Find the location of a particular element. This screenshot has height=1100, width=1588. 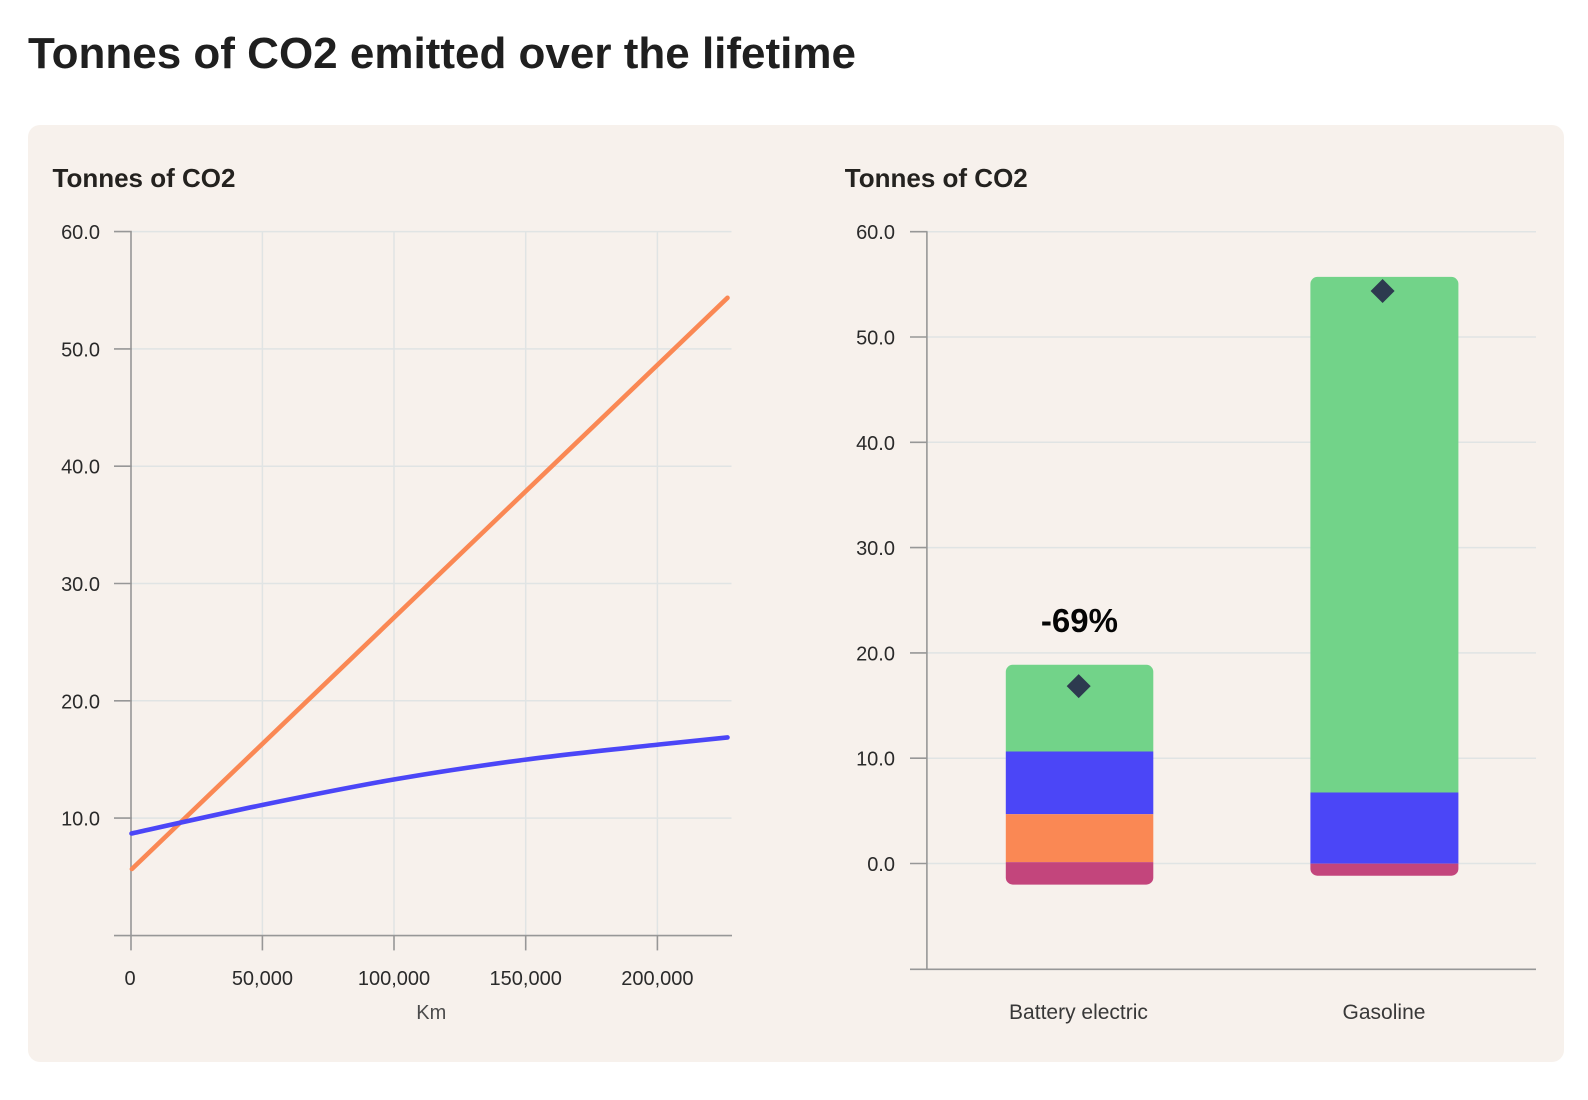

svg-text: 150,000 is located at coordinates (526, 979).